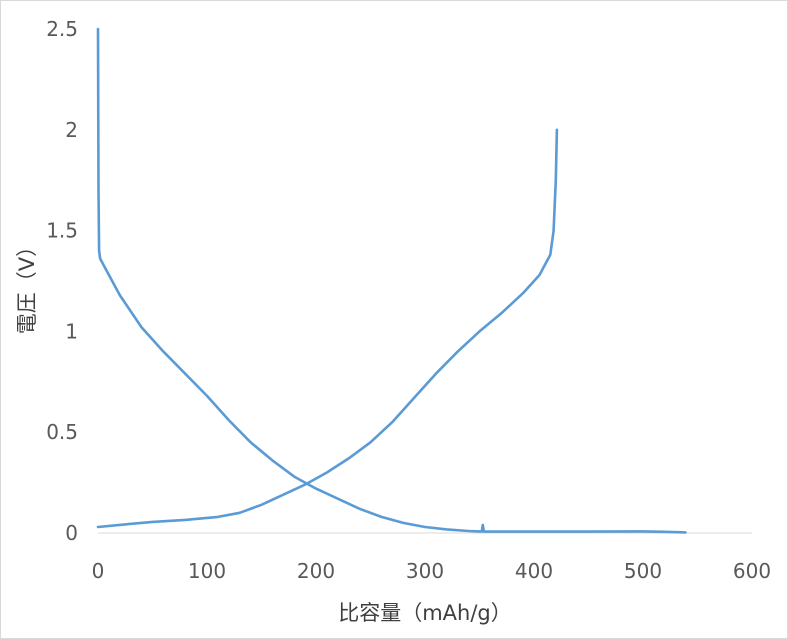 This screenshot has width=788, height=639. Describe the element at coordinates (752, 571) in the screenshot. I see `x-tick-label: 600` at that location.